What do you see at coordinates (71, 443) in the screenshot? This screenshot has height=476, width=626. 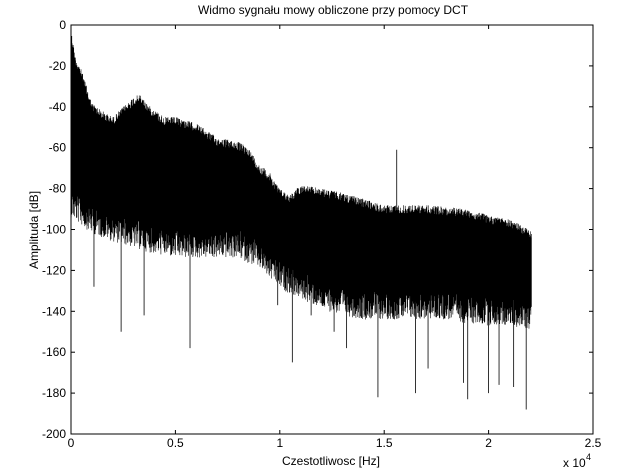 I see `x-tick-label: 0` at bounding box center [71, 443].